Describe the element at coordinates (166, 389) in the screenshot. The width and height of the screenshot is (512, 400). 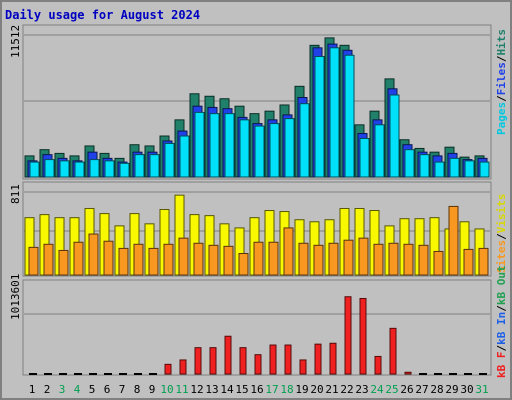
I see `x-tick-label: 10` at that location.